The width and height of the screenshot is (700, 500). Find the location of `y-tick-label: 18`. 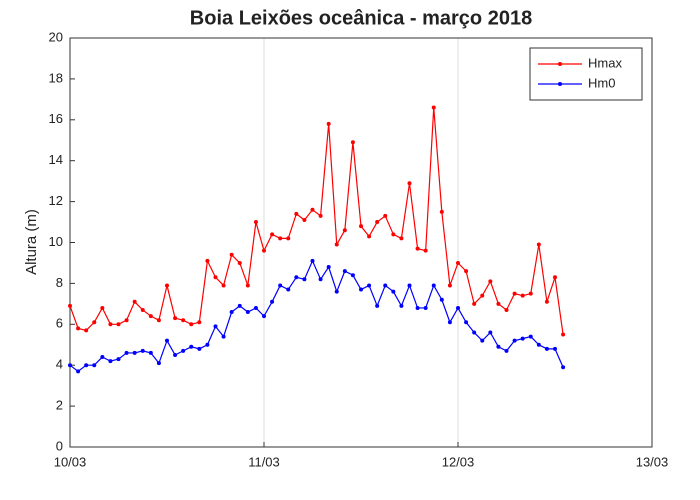

y-tick-label: 18 is located at coordinates (56, 77).